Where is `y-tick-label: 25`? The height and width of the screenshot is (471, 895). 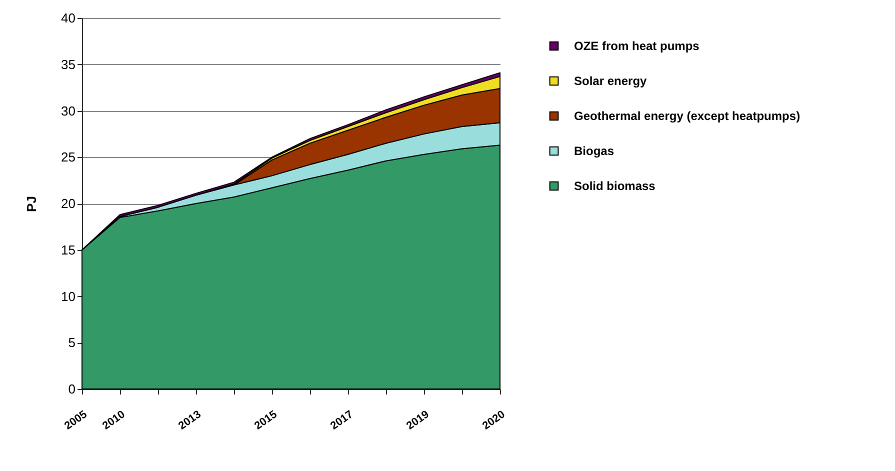
y-tick-label: 25 is located at coordinates (68, 157).